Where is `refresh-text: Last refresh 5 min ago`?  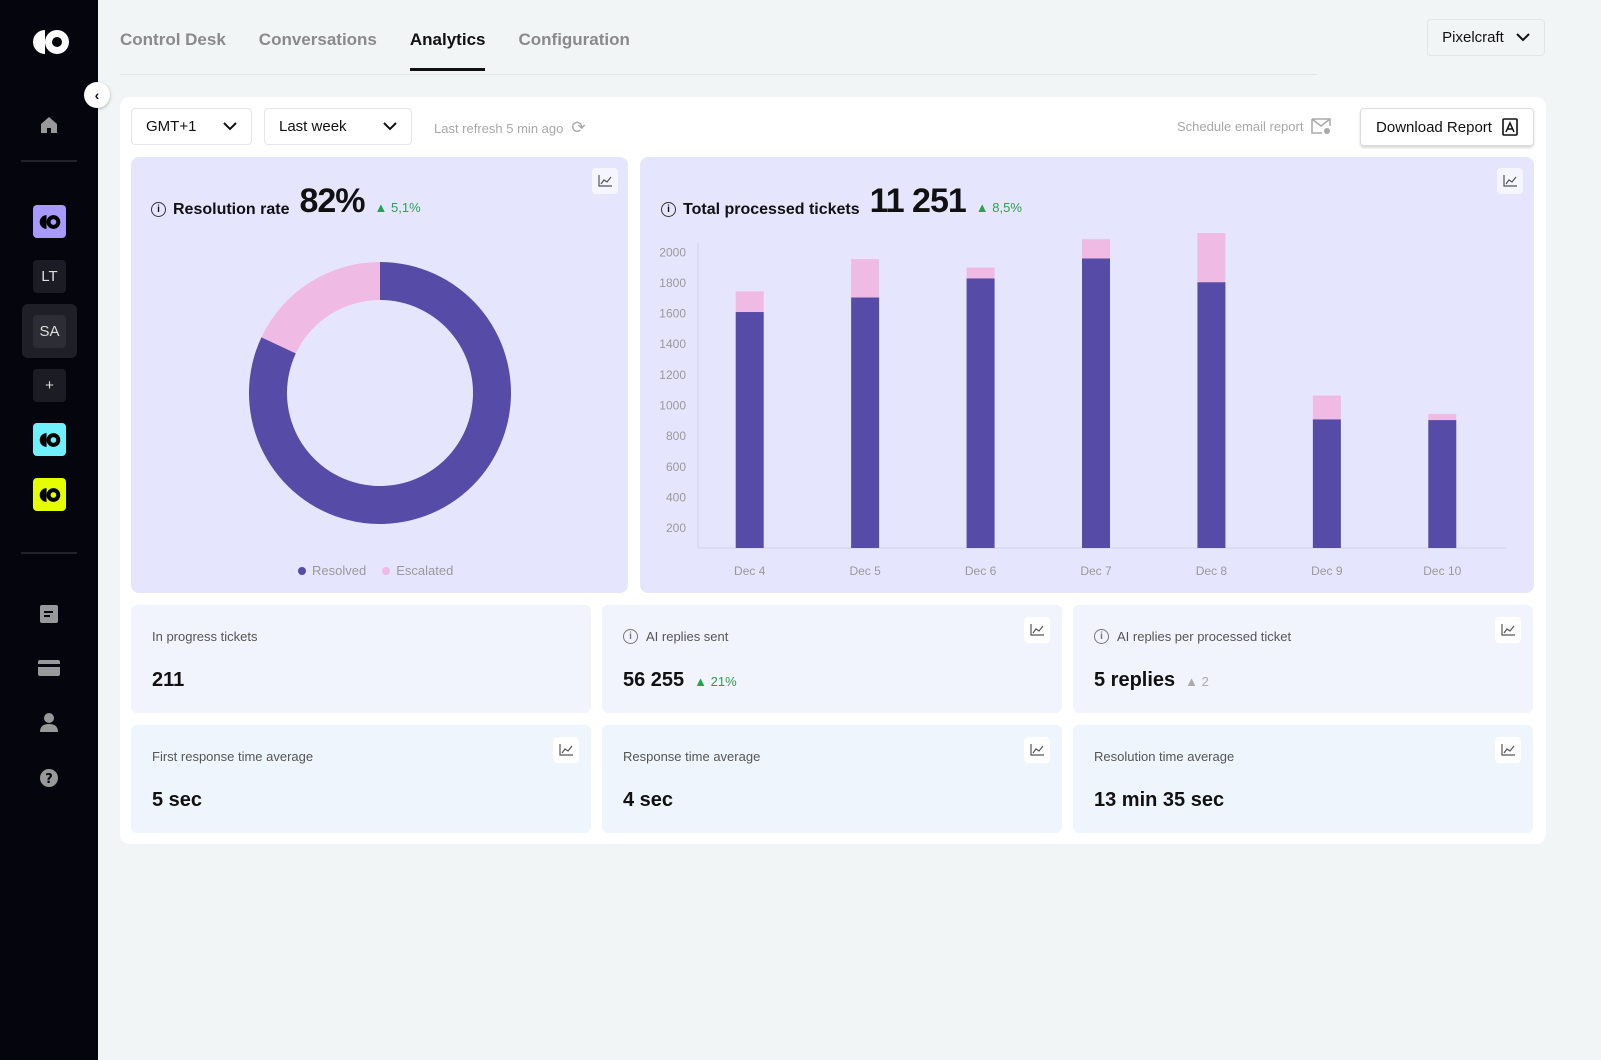 refresh-text: Last refresh 5 min ago is located at coordinates (499, 128).